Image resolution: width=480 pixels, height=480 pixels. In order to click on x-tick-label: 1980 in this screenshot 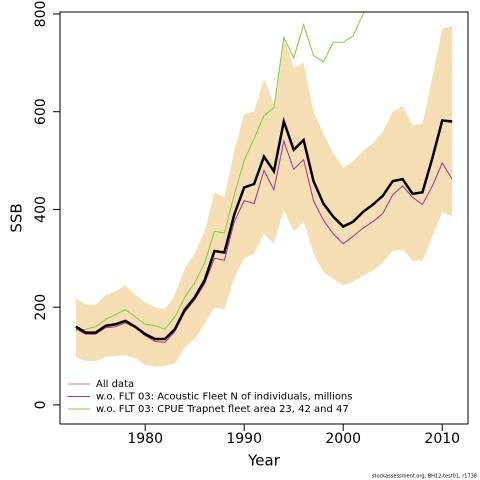, I will do `click(145, 439)`.